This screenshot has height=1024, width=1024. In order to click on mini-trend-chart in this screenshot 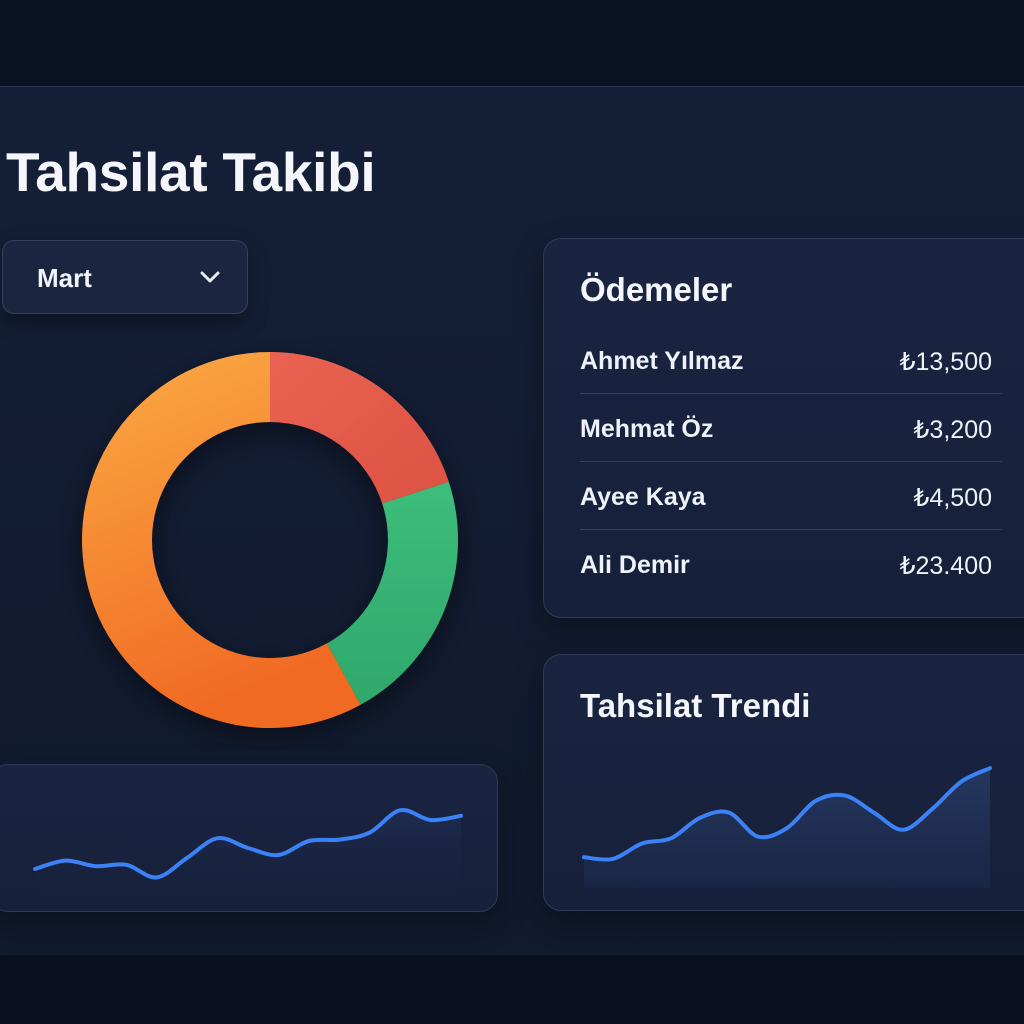, I will do `click(248, 852)`.